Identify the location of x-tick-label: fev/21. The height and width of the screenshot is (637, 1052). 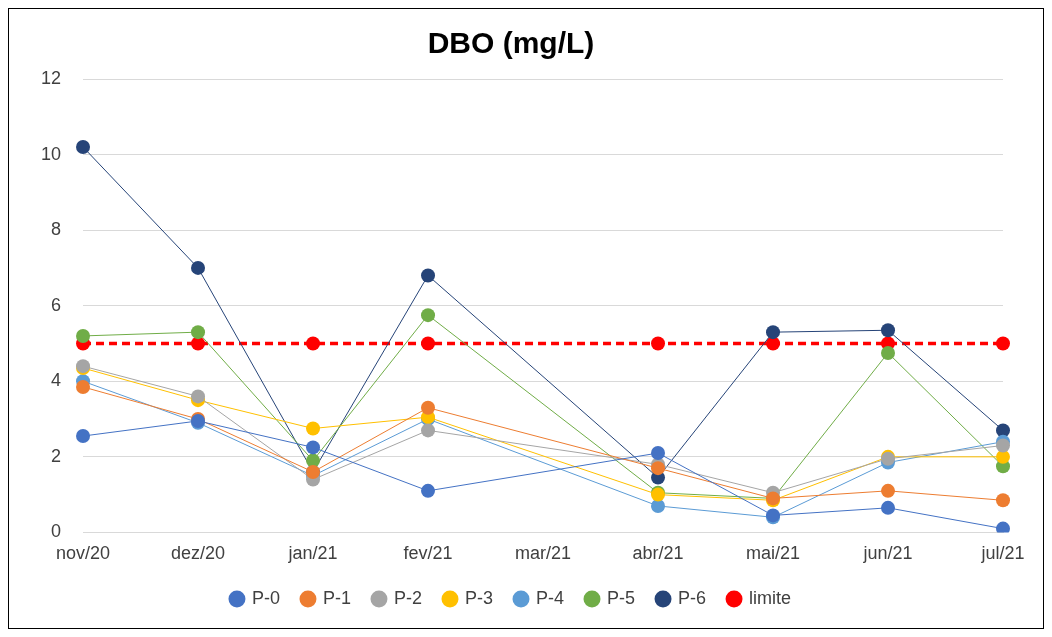
(428, 553).